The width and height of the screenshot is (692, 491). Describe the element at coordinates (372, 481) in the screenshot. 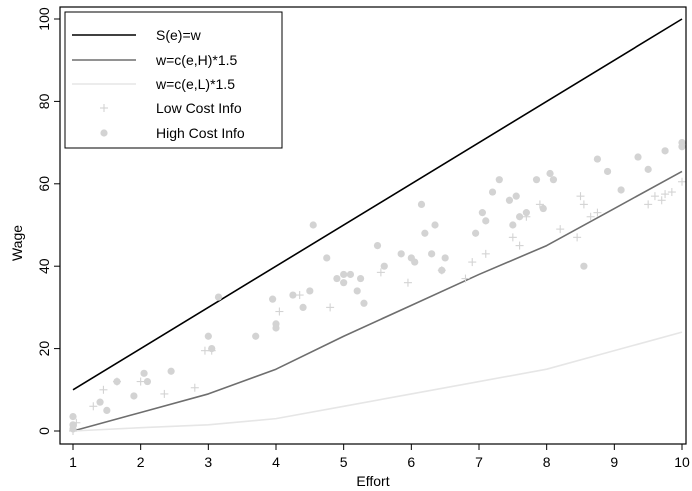

I see `x-axis-title: Effort` at that location.